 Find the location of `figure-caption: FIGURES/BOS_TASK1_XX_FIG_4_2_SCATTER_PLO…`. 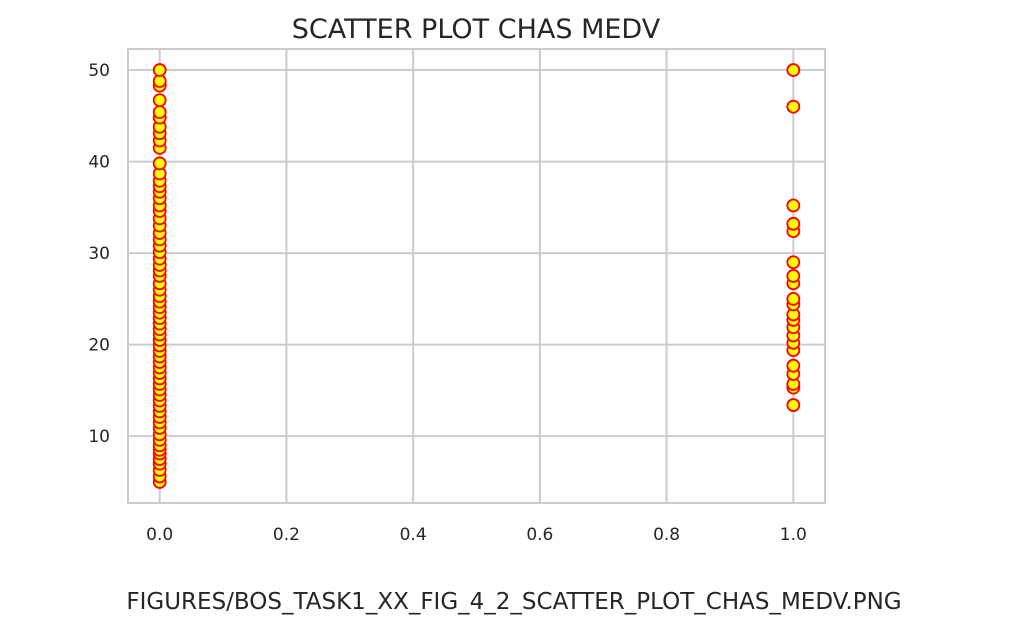

figure-caption: FIGURES/BOS_TASK1_XX_FIG_4_2_SCATTER_PLO… is located at coordinates (513, 602).